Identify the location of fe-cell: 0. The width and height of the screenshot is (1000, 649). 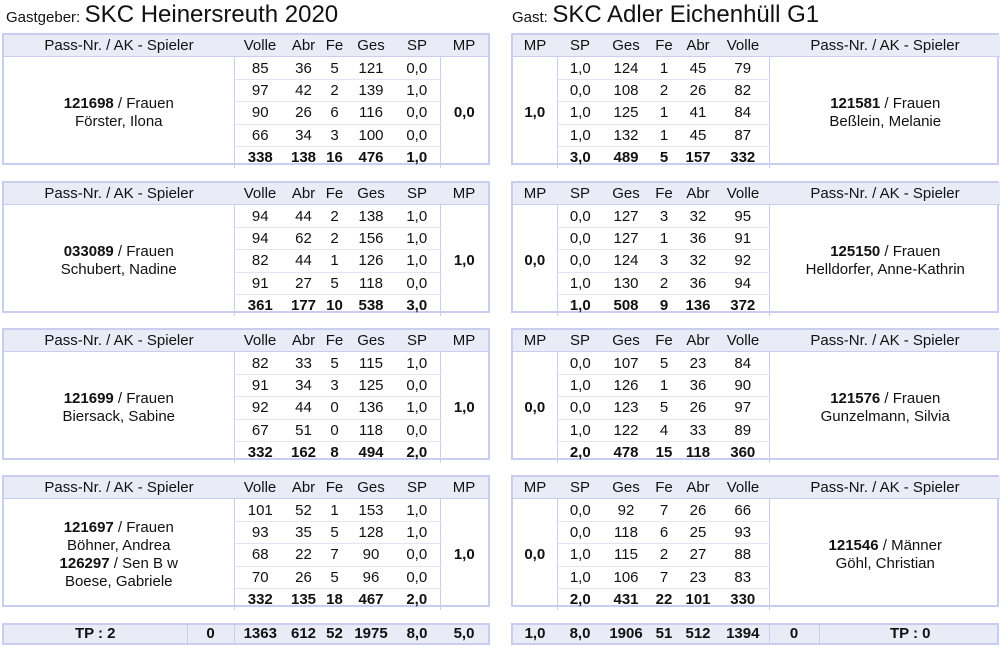
(334, 430).